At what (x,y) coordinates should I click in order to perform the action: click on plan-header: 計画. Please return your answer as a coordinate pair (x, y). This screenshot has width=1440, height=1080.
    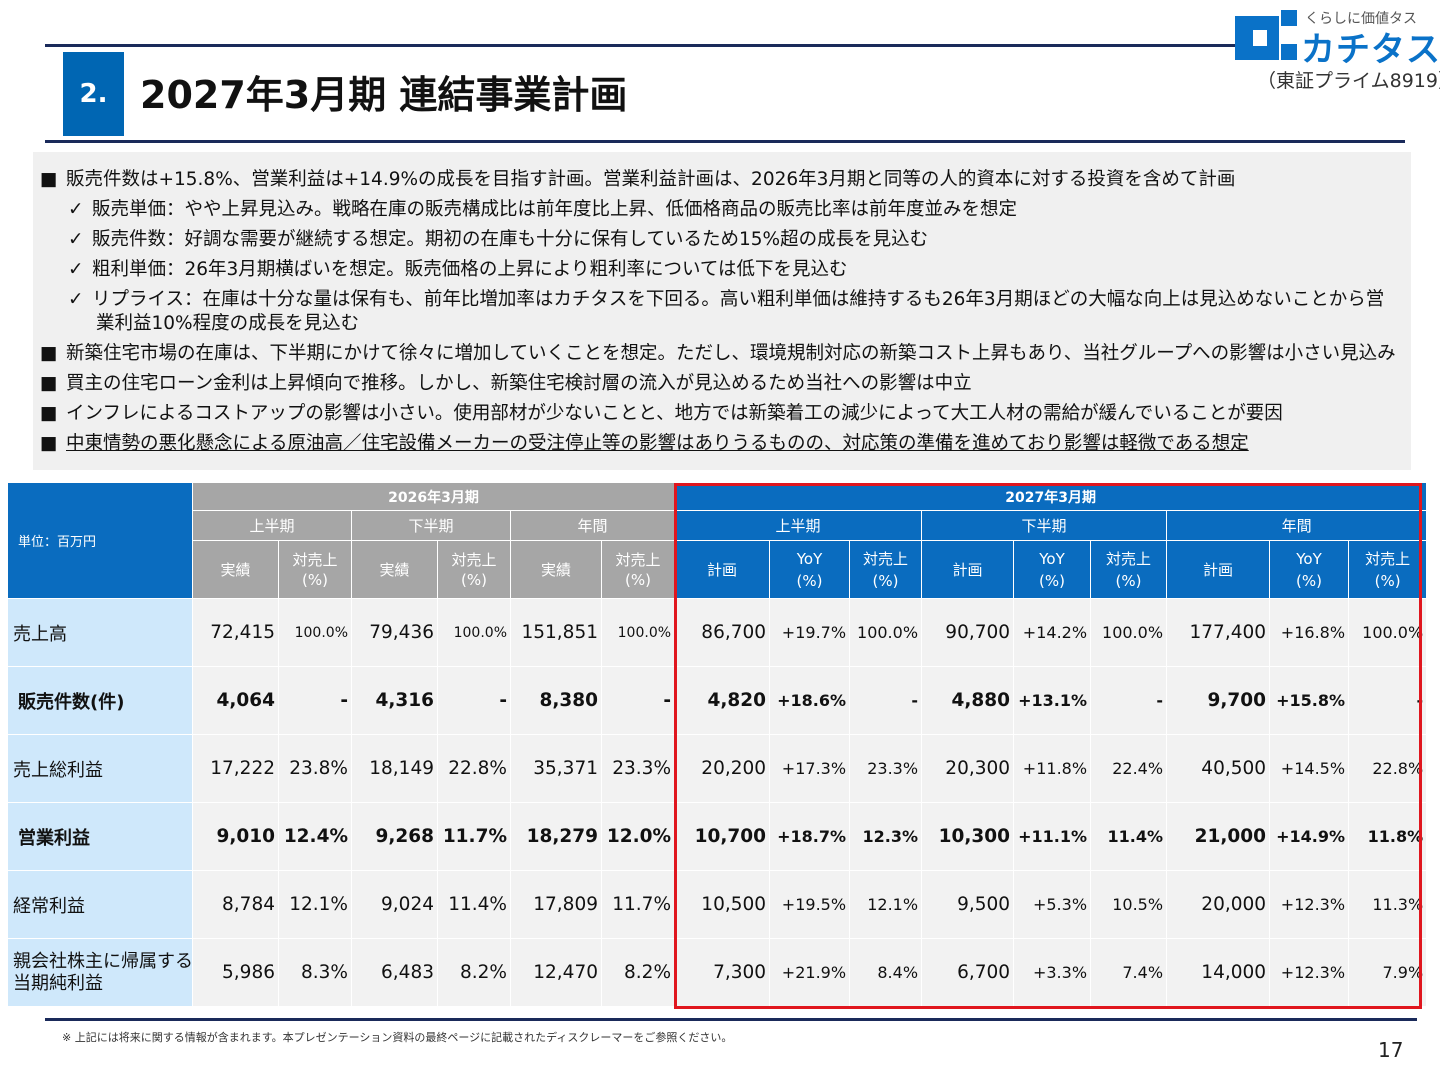
    Looking at the image, I should click on (722, 569).